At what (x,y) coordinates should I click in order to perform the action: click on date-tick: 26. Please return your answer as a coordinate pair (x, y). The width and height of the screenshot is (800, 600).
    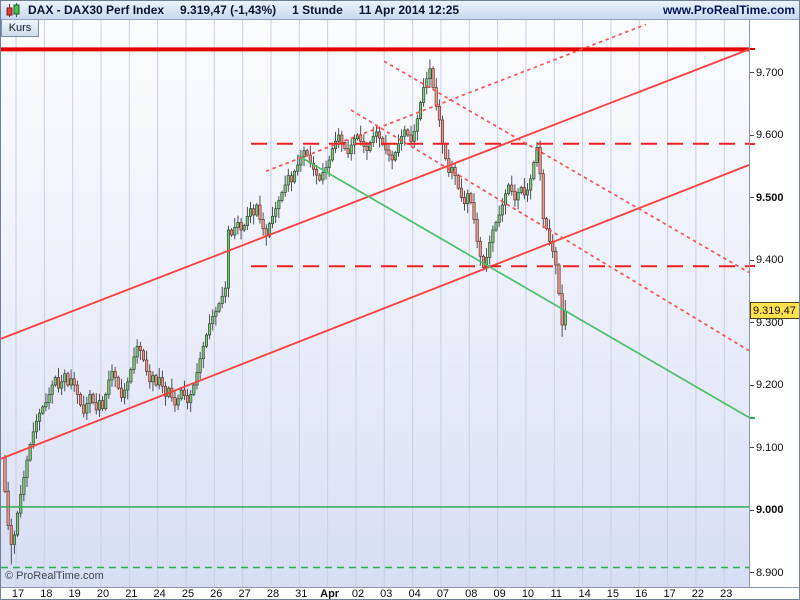
    Looking at the image, I should click on (216, 594).